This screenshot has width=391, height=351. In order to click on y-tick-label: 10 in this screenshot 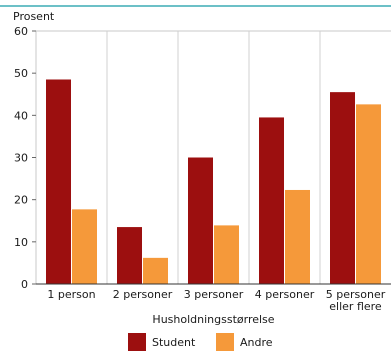, I will do `click(21, 242)`.